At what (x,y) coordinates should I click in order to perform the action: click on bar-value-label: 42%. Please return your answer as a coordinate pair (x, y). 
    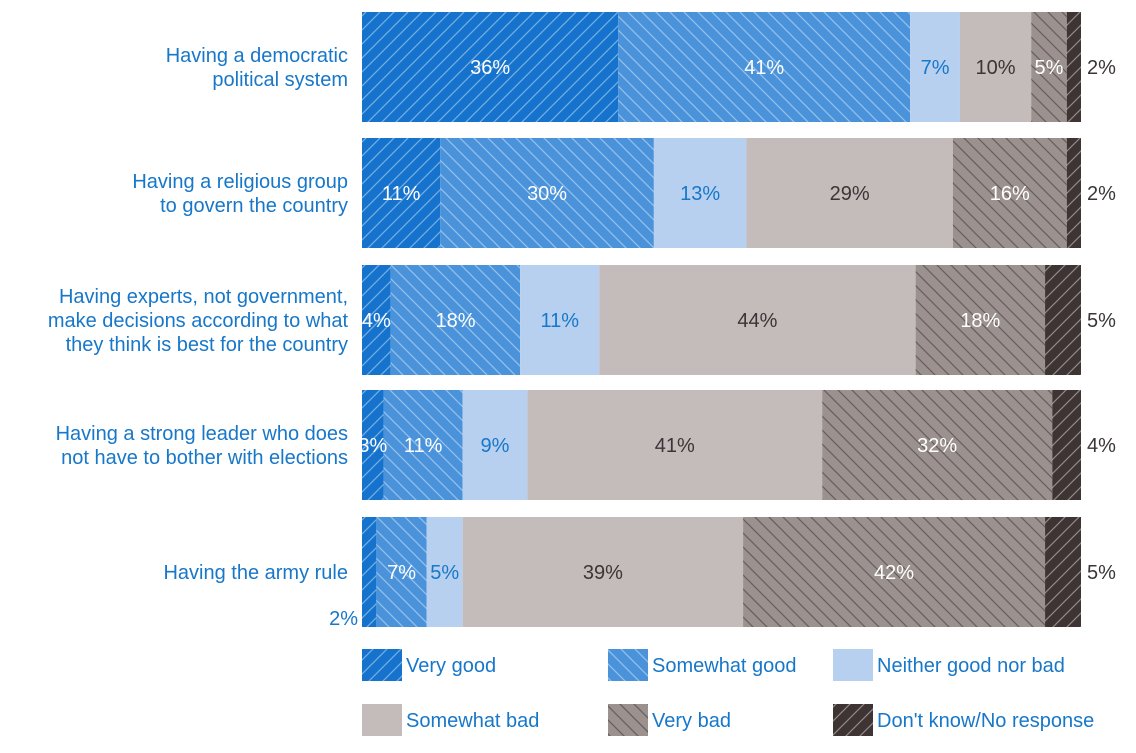
    Looking at the image, I should click on (894, 573).